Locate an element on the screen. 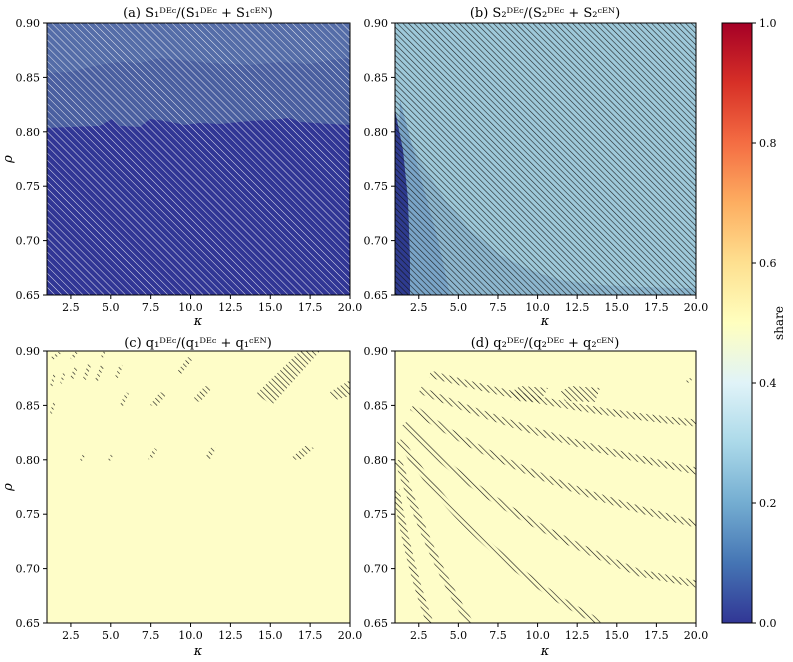 This screenshot has width=793, height=662. panel-a-xlabel: κ is located at coordinates (198, 321).